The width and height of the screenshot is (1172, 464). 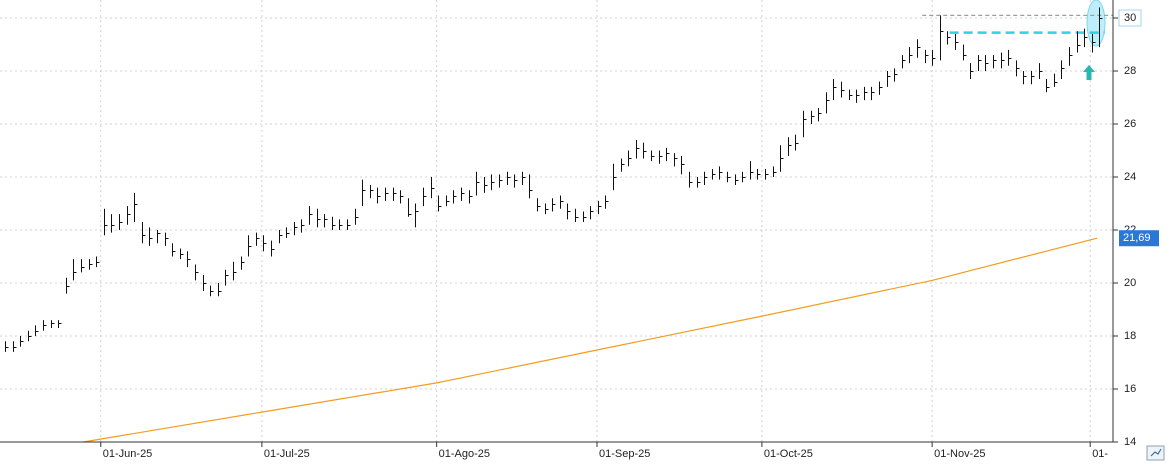 What do you see at coordinates (788, 454) in the screenshot?
I see `x-tick-label: 01-Oct-25` at bounding box center [788, 454].